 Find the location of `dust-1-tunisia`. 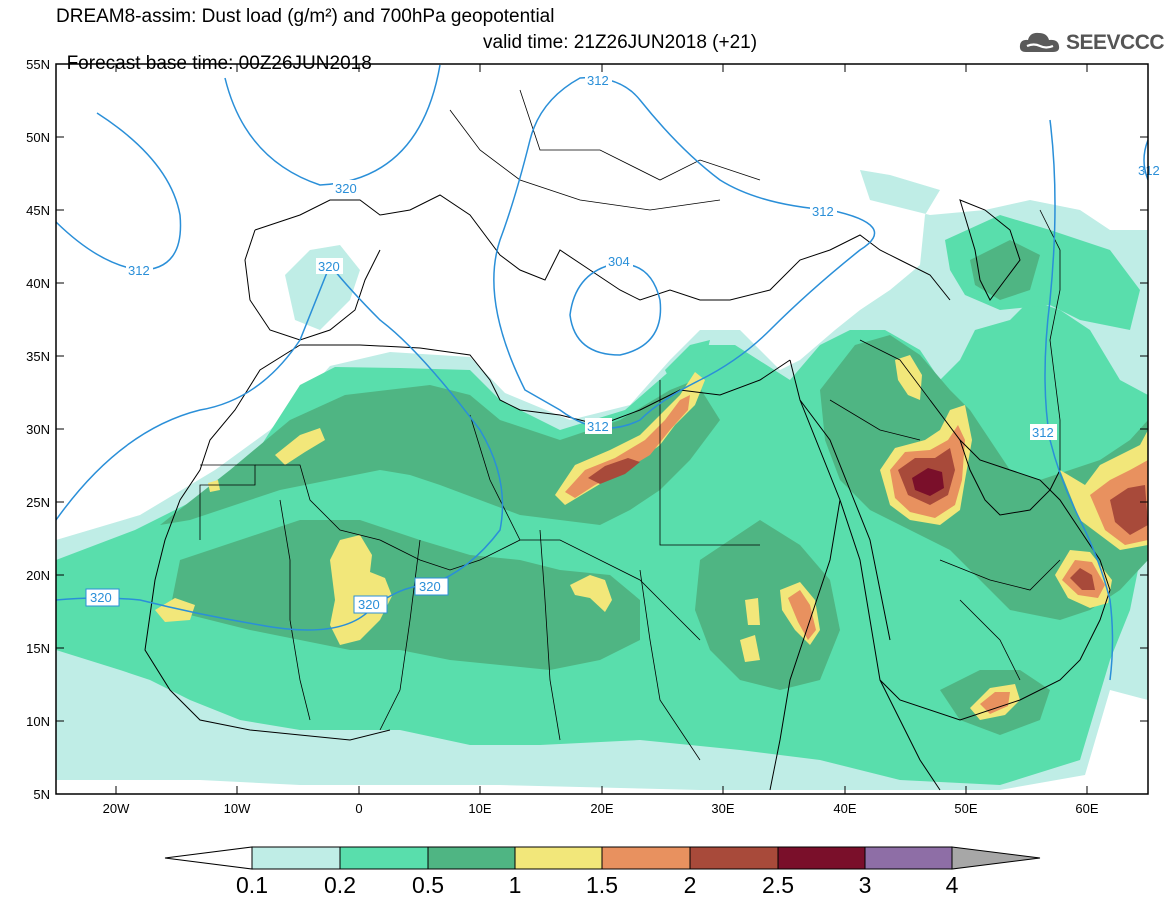

dust-1-tunisia is located at coordinates (300, 446).